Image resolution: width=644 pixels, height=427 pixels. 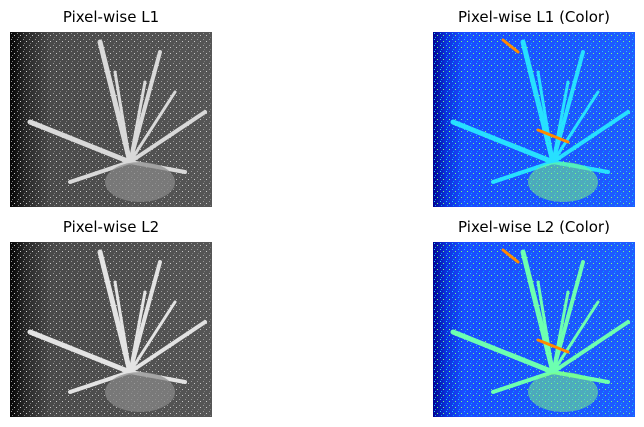 What do you see at coordinates (534, 227) in the screenshot?
I see `panel-title-l2-color: Pixel-wise L2 (Color)` at bounding box center [534, 227].